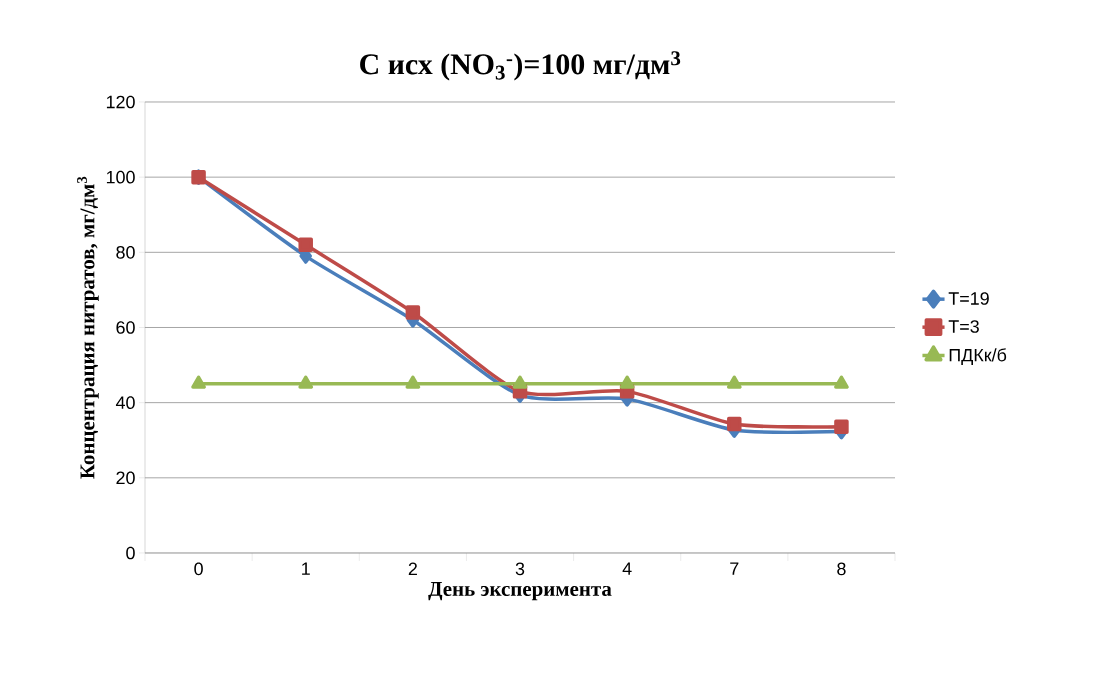 The height and width of the screenshot is (673, 1107). I want to click on chart-title: C исх (NO$_{3}$$^{-}$)=100 мг/дм$^{3}$, so click(520, 66).